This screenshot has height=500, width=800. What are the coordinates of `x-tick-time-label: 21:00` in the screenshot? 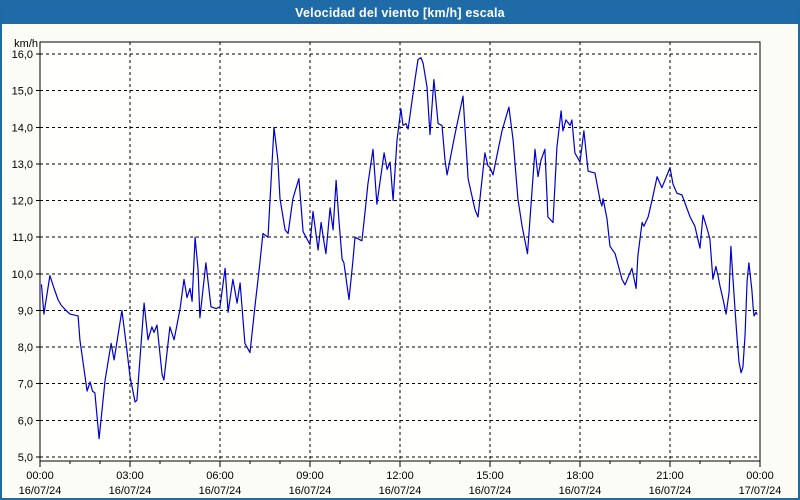 It's located at (670, 476).